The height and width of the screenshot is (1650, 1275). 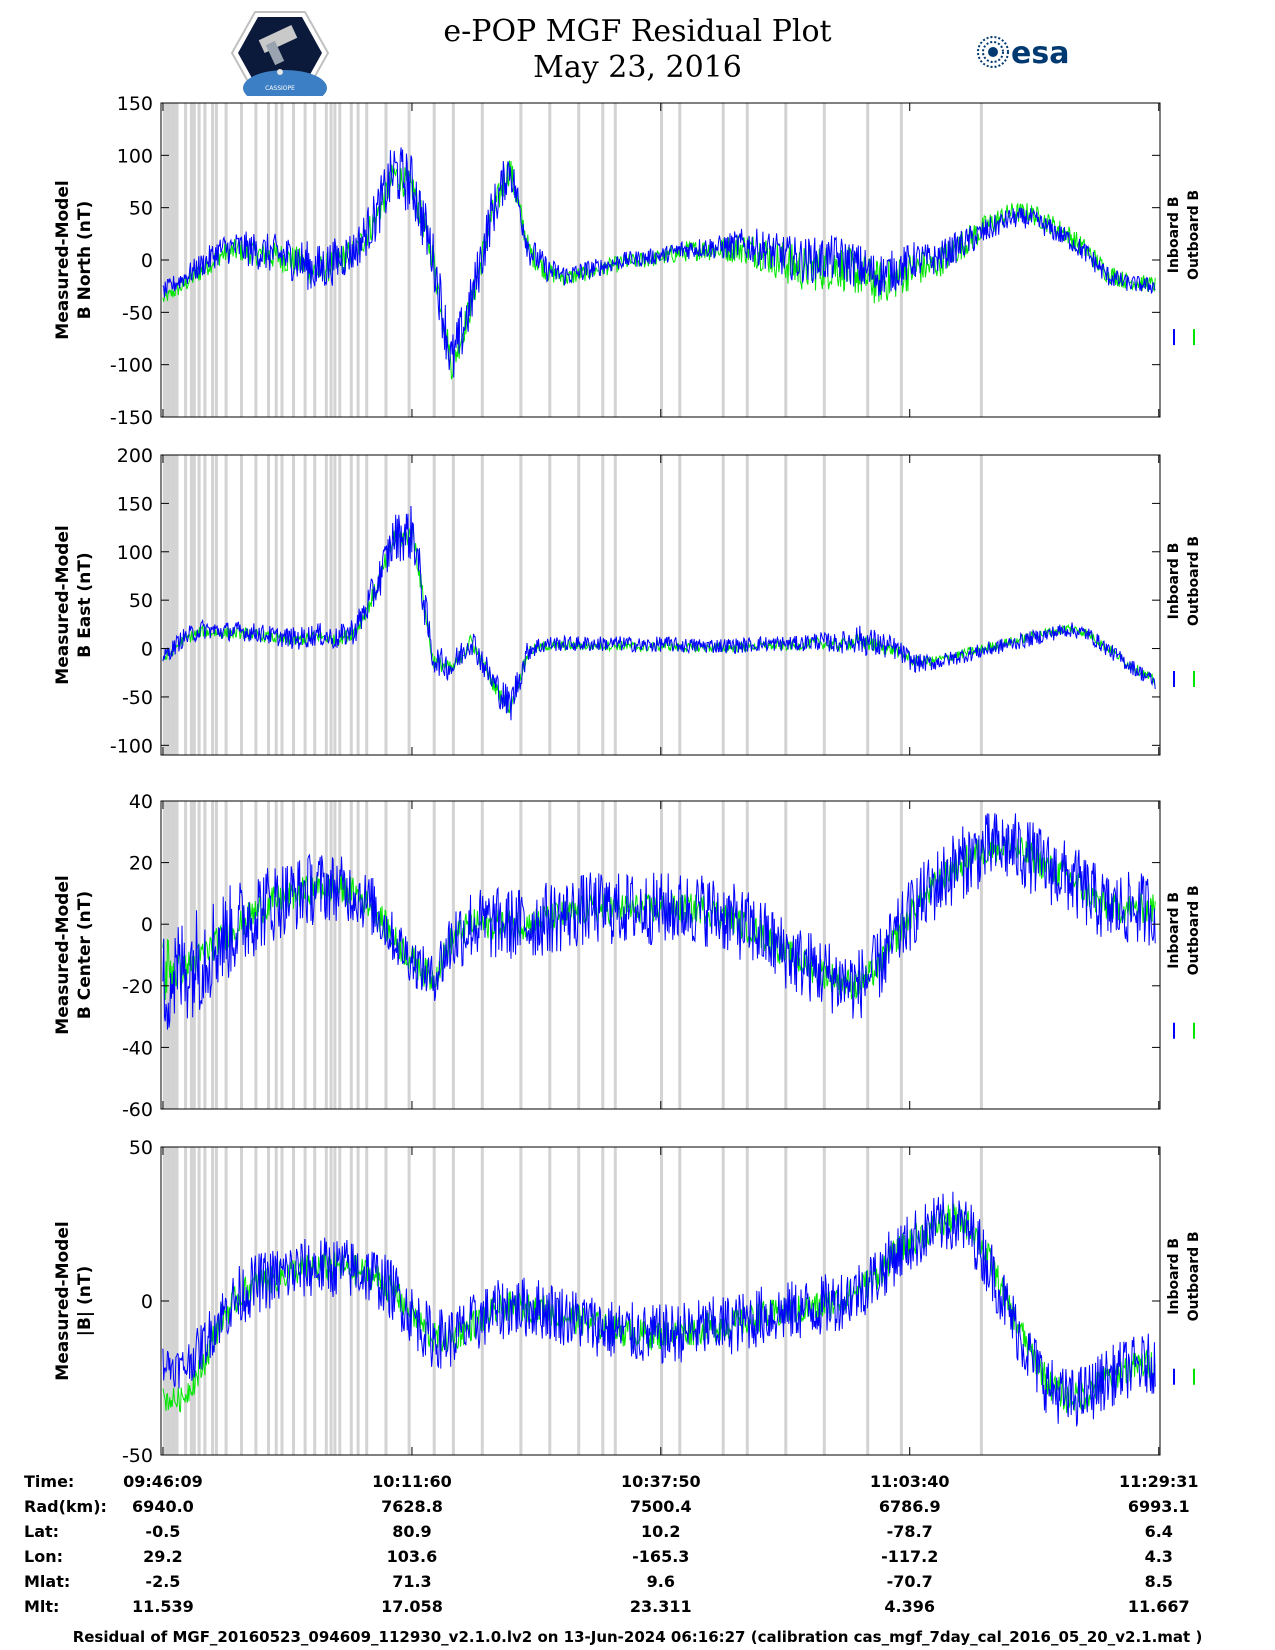 What do you see at coordinates (141, 209) in the screenshot?
I see `y-tick-label: 50` at bounding box center [141, 209].